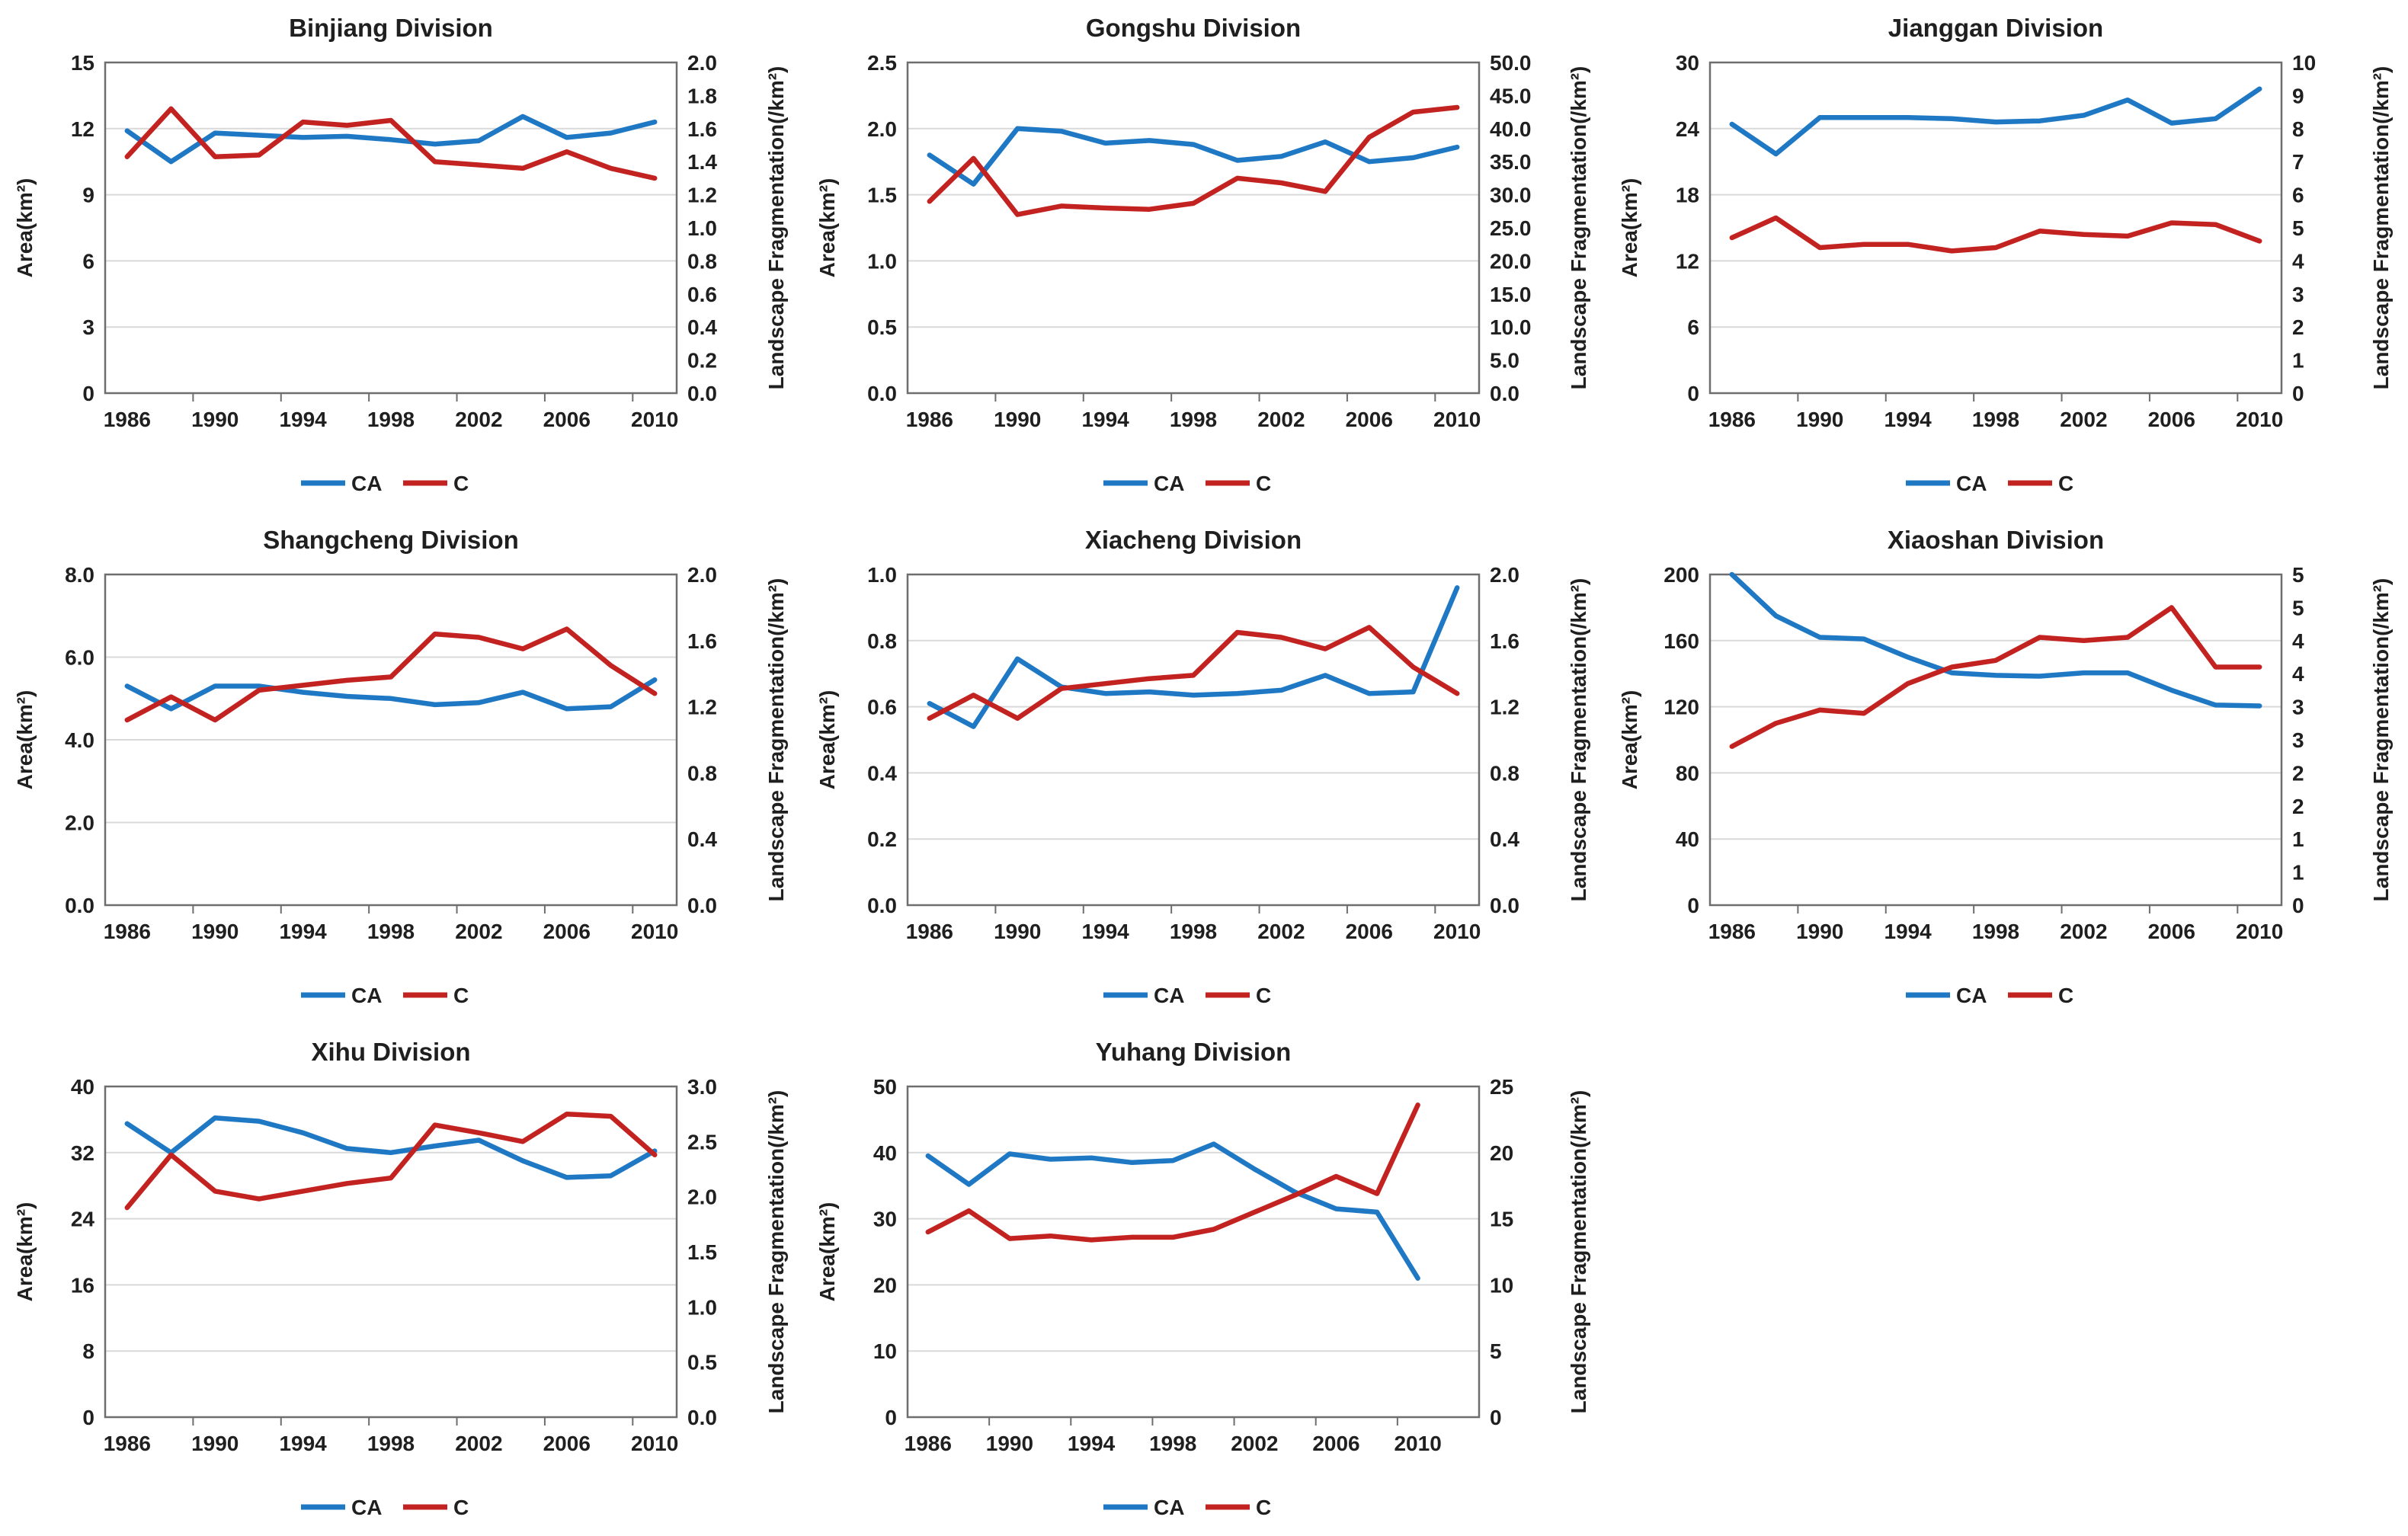 Image resolution: width=2408 pixels, height=1536 pixels. I want to click on left-axis-tick-label: 8.0, so click(79, 575).